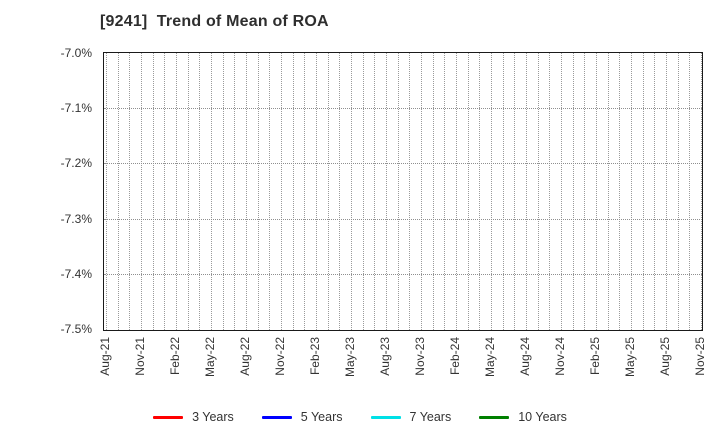  What do you see at coordinates (210, 357) in the screenshot?
I see `x-tick-label: May-22` at bounding box center [210, 357].